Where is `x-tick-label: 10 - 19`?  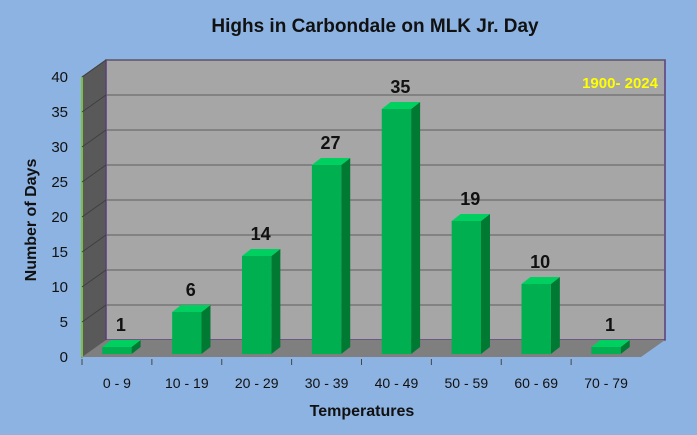 x-tick-label: 10 - 19 is located at coordinates (187, 383).